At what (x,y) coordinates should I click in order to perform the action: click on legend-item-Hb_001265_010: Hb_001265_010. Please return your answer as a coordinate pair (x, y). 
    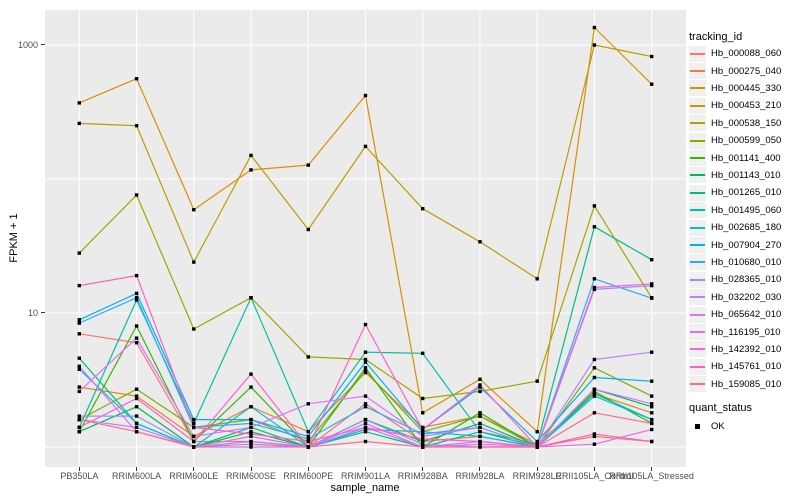
    Looking at the image, I should click on (735, 192).